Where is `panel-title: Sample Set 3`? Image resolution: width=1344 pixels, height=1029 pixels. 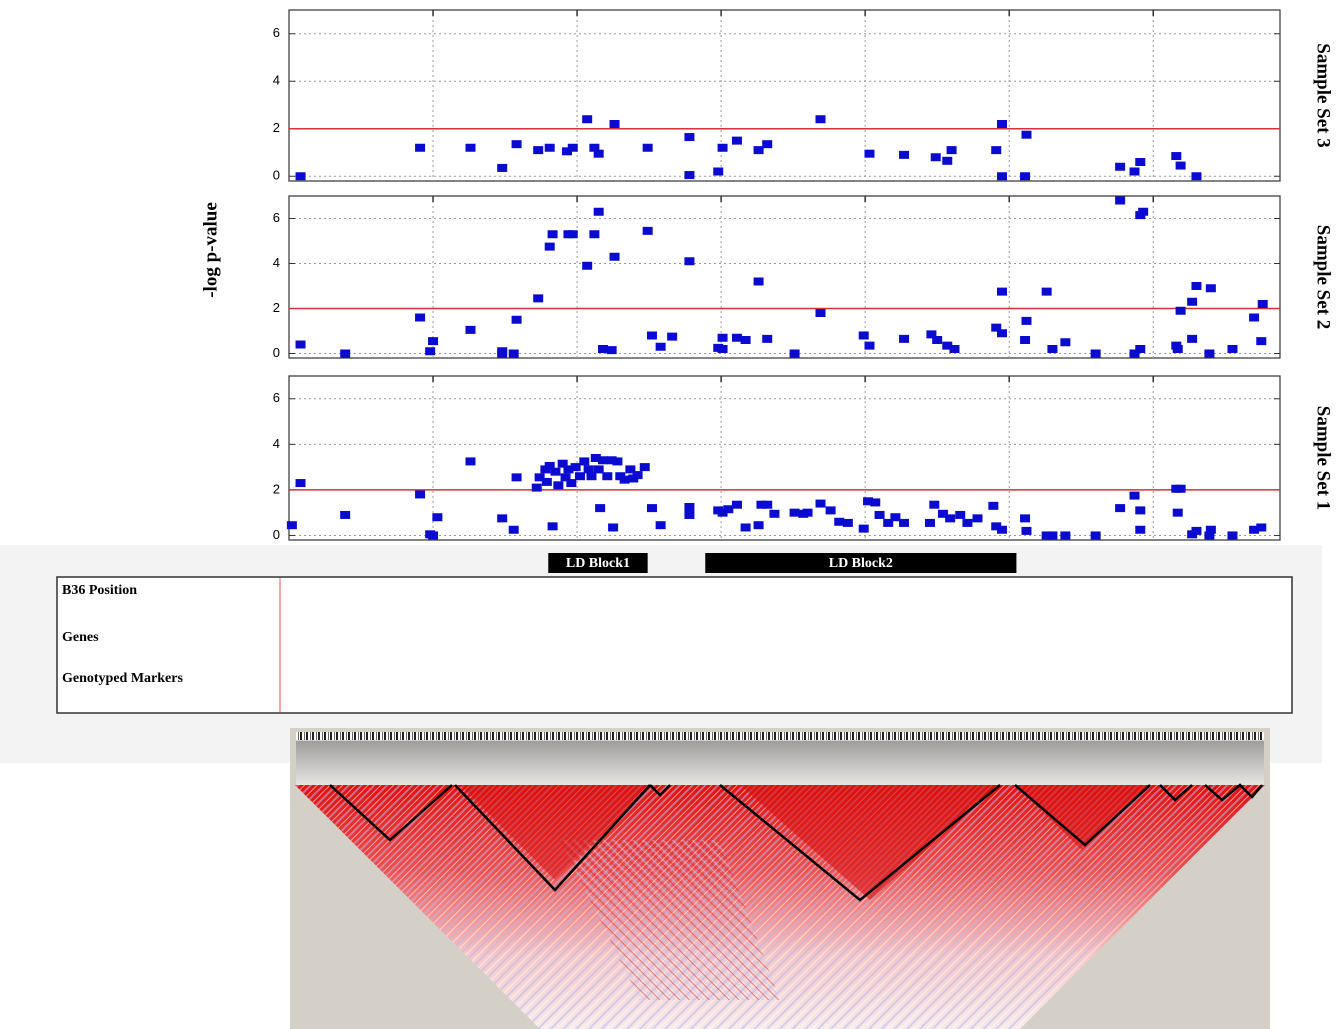
panel-title: Sample Set 3 is located at coordinates (1323, 95).